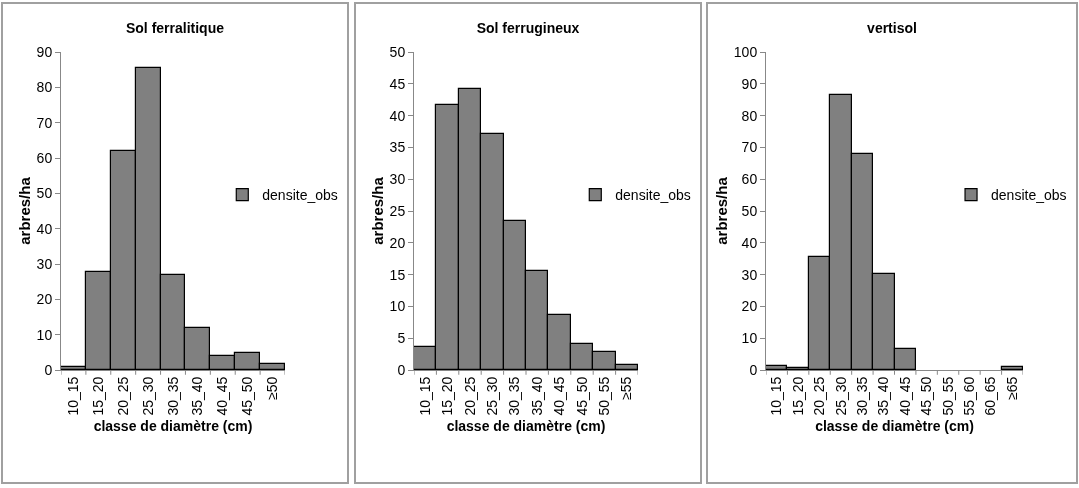 The height and width of the screenshot is (488, 1079). Describe the element at coordinates (397, 83) in the screenshot. I see `y-tick-label: 45` at that location.